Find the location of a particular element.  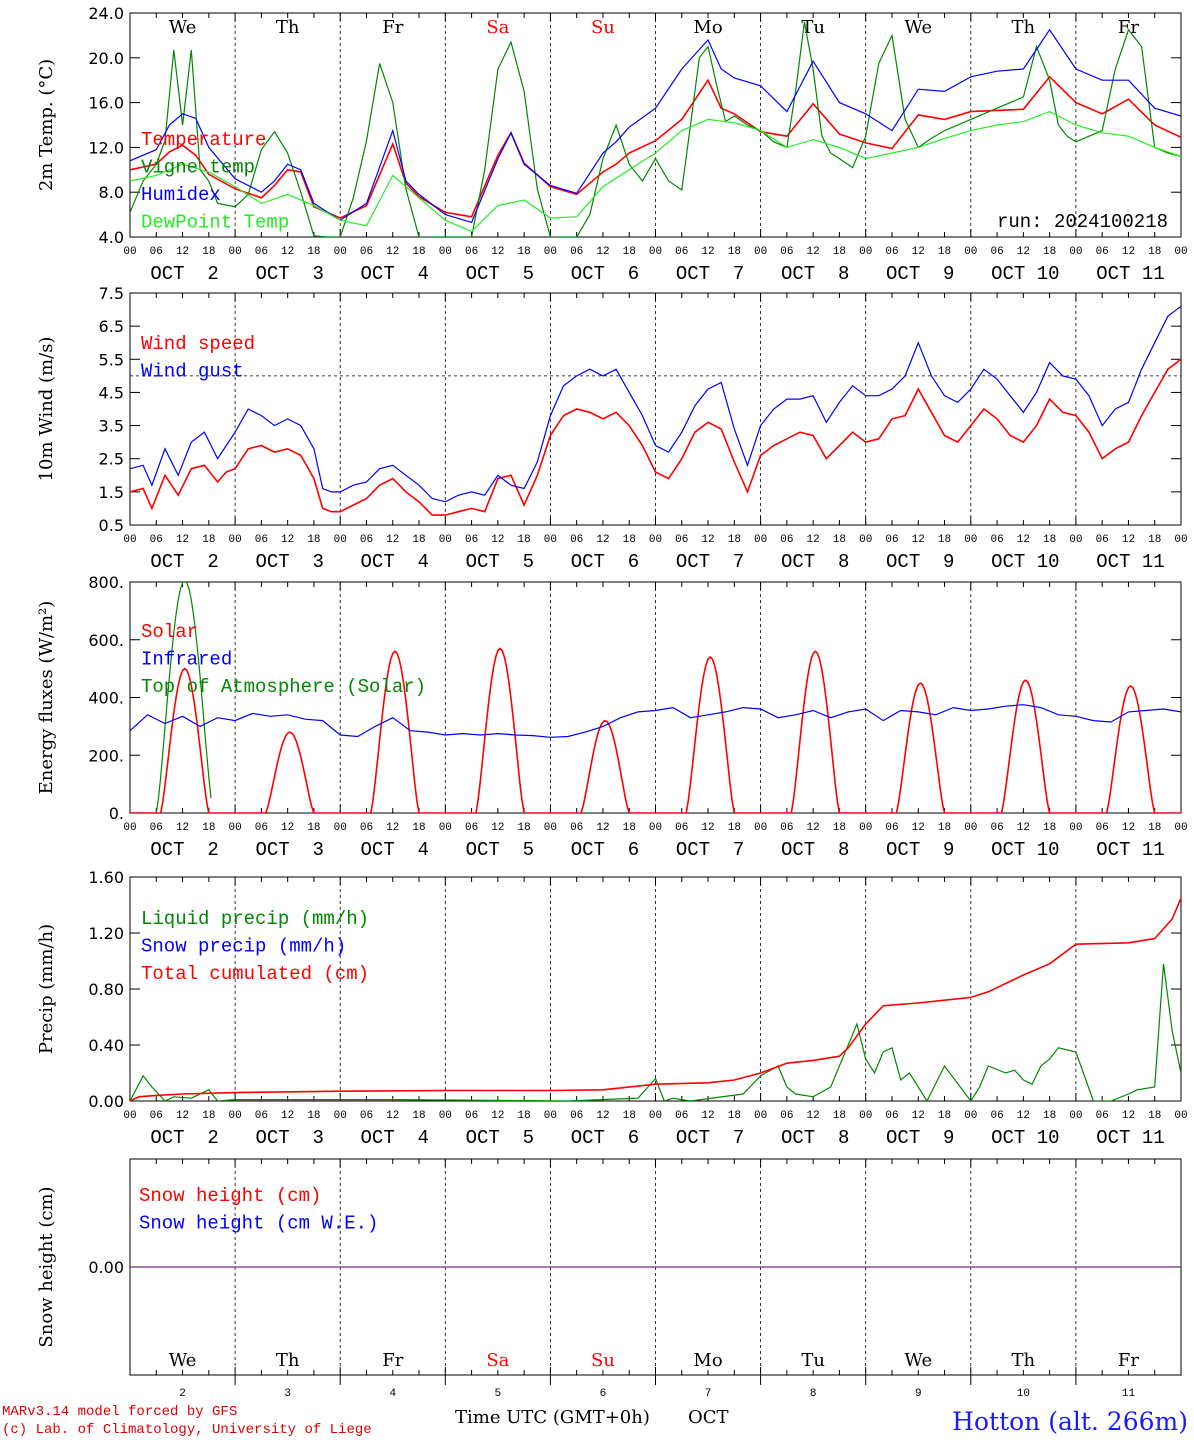

y-tick-label: 2.5 is located at coordinates (111, 459).